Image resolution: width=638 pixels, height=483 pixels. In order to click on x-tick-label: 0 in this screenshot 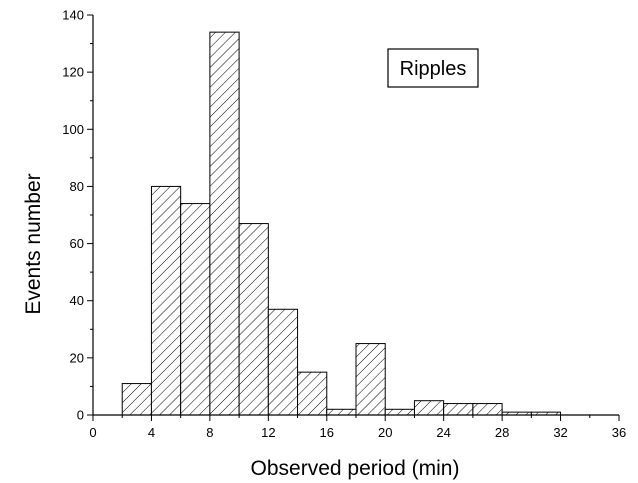, I will do `click(92, 432)`.